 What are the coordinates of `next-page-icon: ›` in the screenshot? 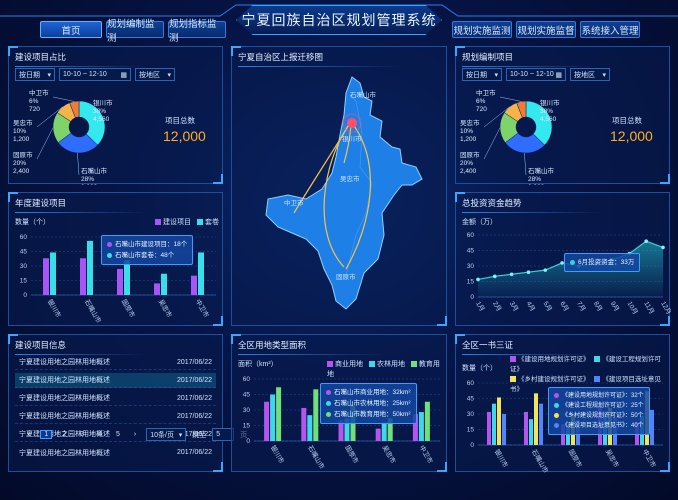 It's located at (135, 434).